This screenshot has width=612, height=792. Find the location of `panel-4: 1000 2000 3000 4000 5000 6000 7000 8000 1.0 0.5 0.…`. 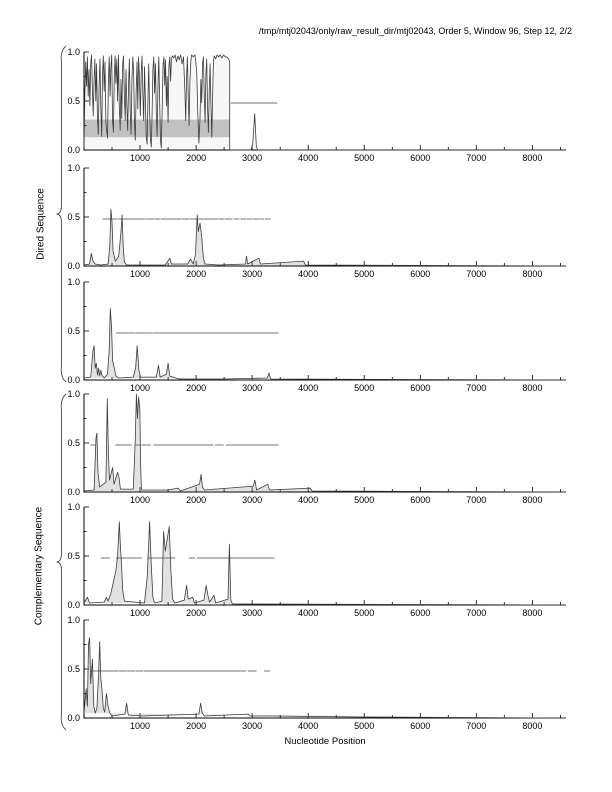

panel-4: 1000 2000 3000 4000 5000 6000 7000 8000 1.0 0.5 0.… is located at coordinates (317, 447).